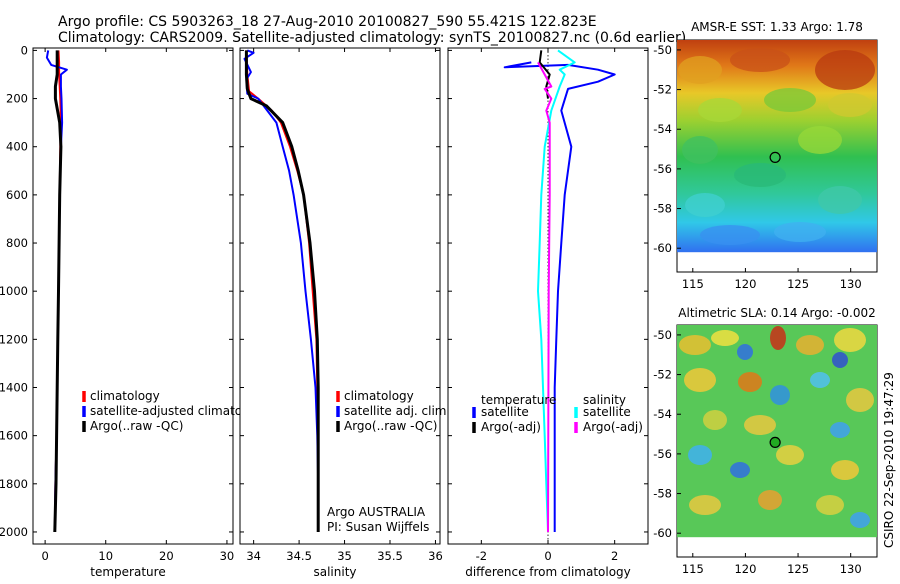  I want to click on difference-xlabel: difference from climatology, so click(548, 572).